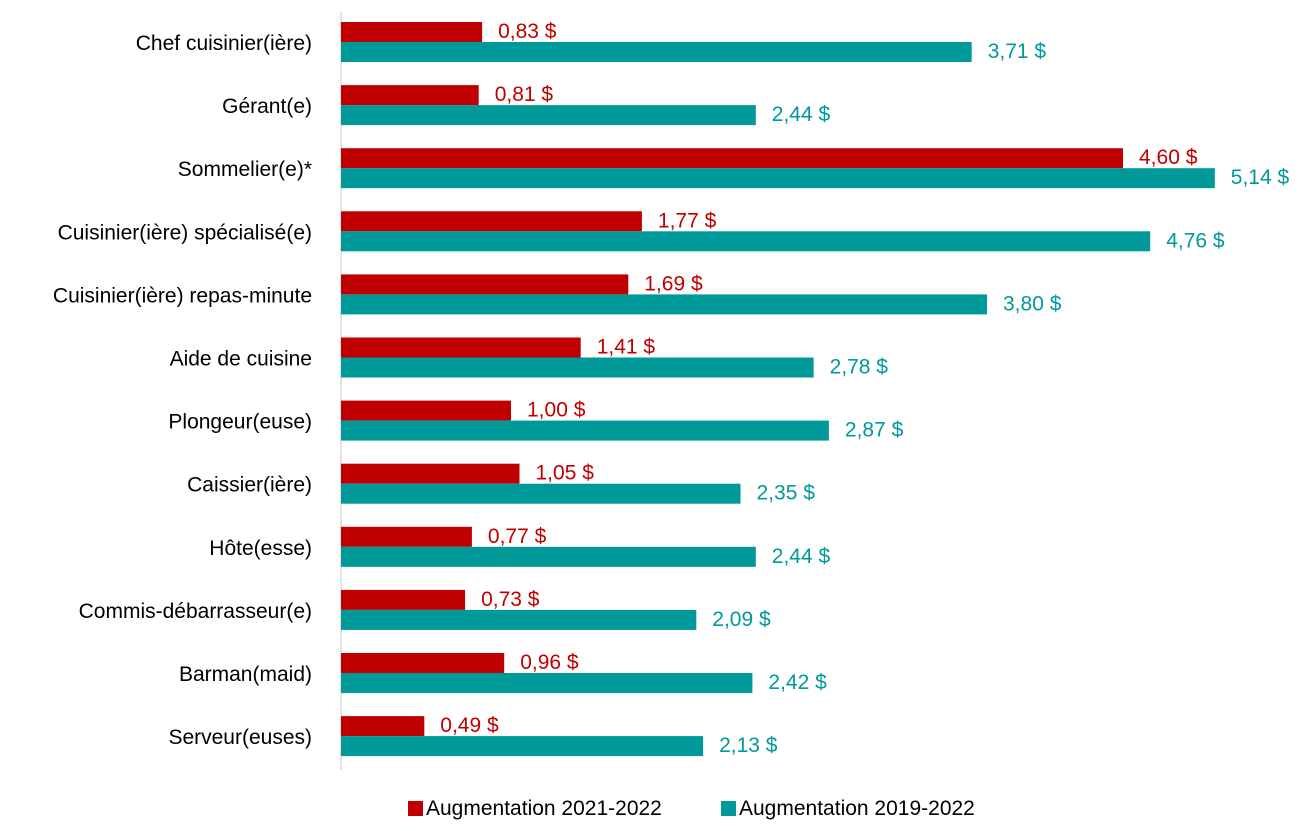  What do you see at coordinates (556, 410) in the screenshot?
I see `data-label: 1,00 $` at bounding box center [556, 410].